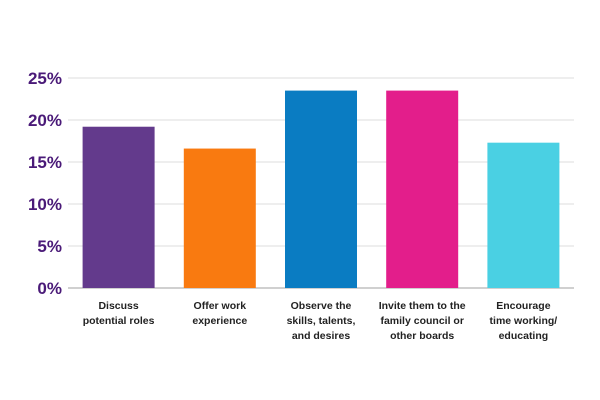 The image size is (600, 400). I want to click on y-axis-ticks: 0% 5% 10% 15% 20% 25%, so click(45, 183).